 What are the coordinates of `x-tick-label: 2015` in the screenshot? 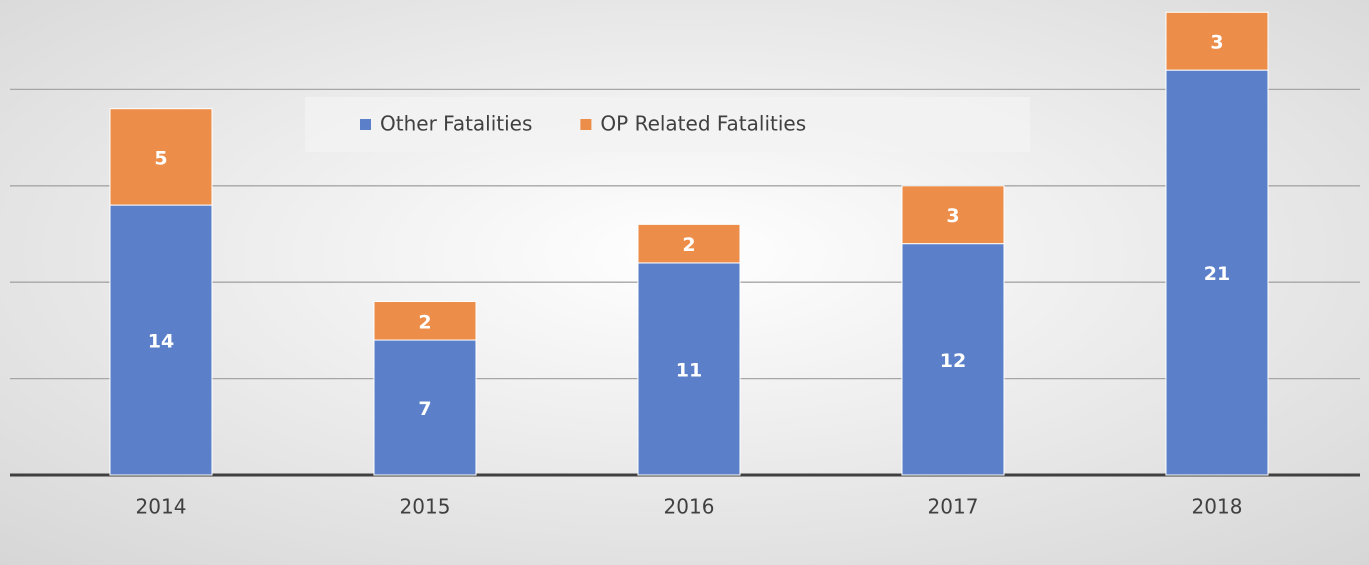 It's located at (425, 507).